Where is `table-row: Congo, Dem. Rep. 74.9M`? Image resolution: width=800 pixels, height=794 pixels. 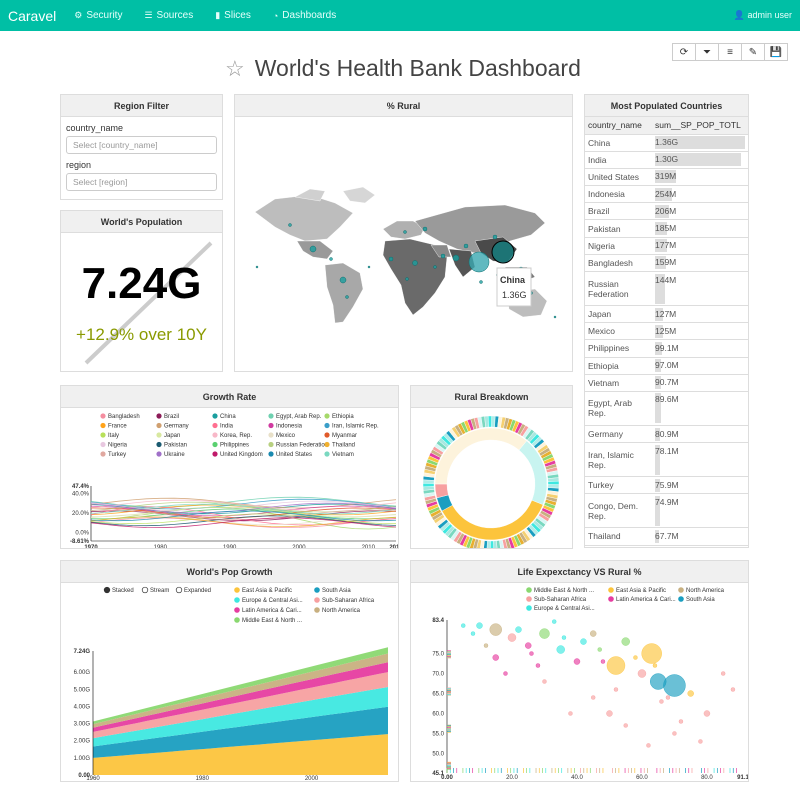 table-row: Congo, Dem. Rep. 74.9M is located at coordinates (666, 511).